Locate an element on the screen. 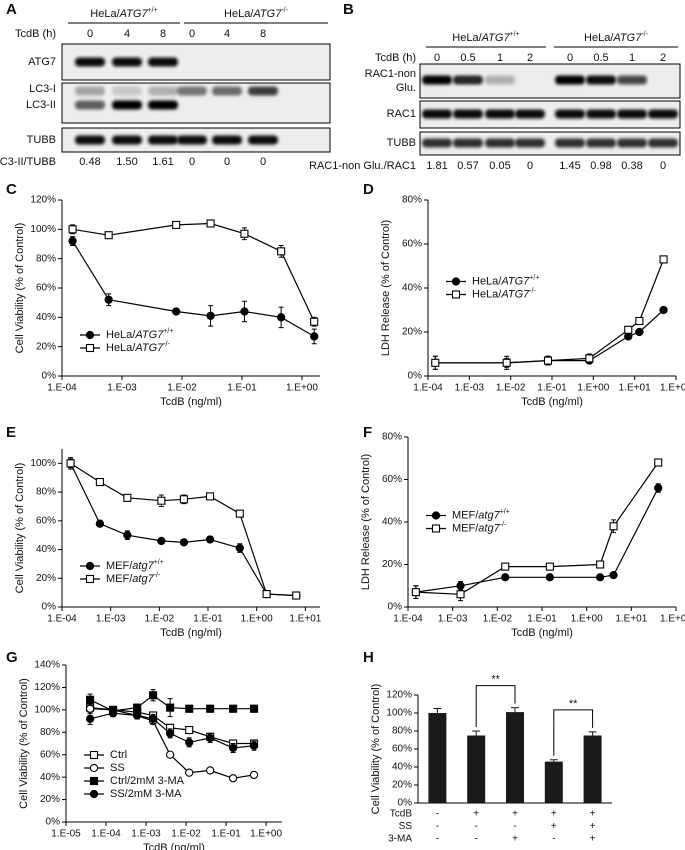  y-axis-label: LDH Release (% of Control) is located at coordinates (386, 288).